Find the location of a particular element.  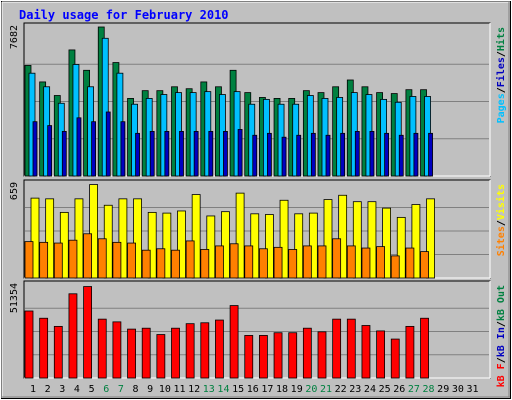

day-label-19: 19 is located at coordinates (297, 389).